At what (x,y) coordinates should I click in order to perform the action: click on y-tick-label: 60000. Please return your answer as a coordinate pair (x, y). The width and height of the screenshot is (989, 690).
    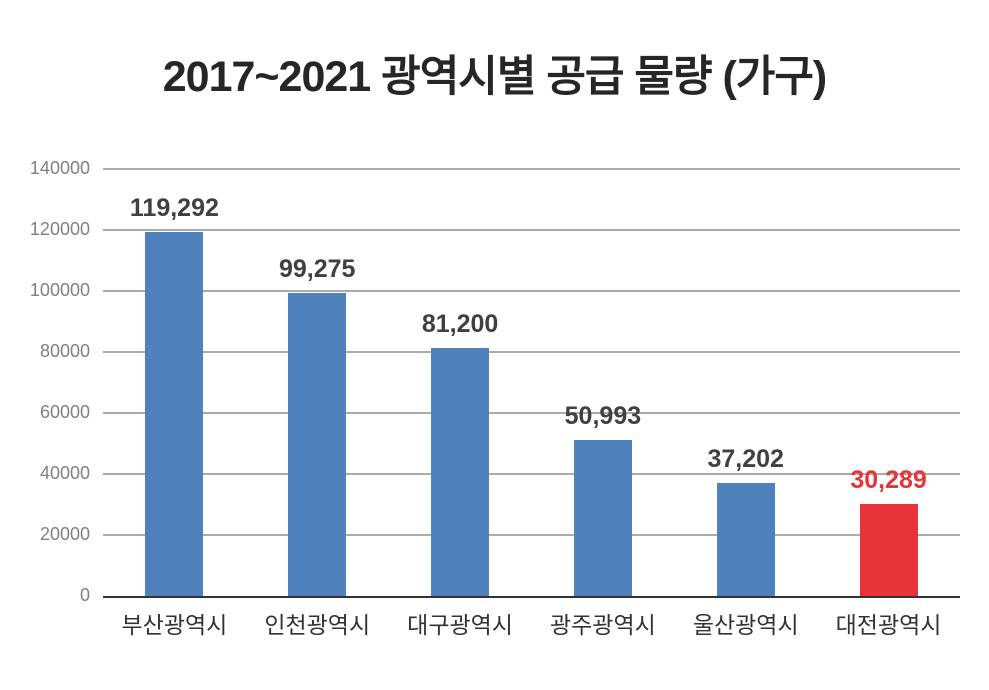
    Looking at the image, I should click on (64, 412).